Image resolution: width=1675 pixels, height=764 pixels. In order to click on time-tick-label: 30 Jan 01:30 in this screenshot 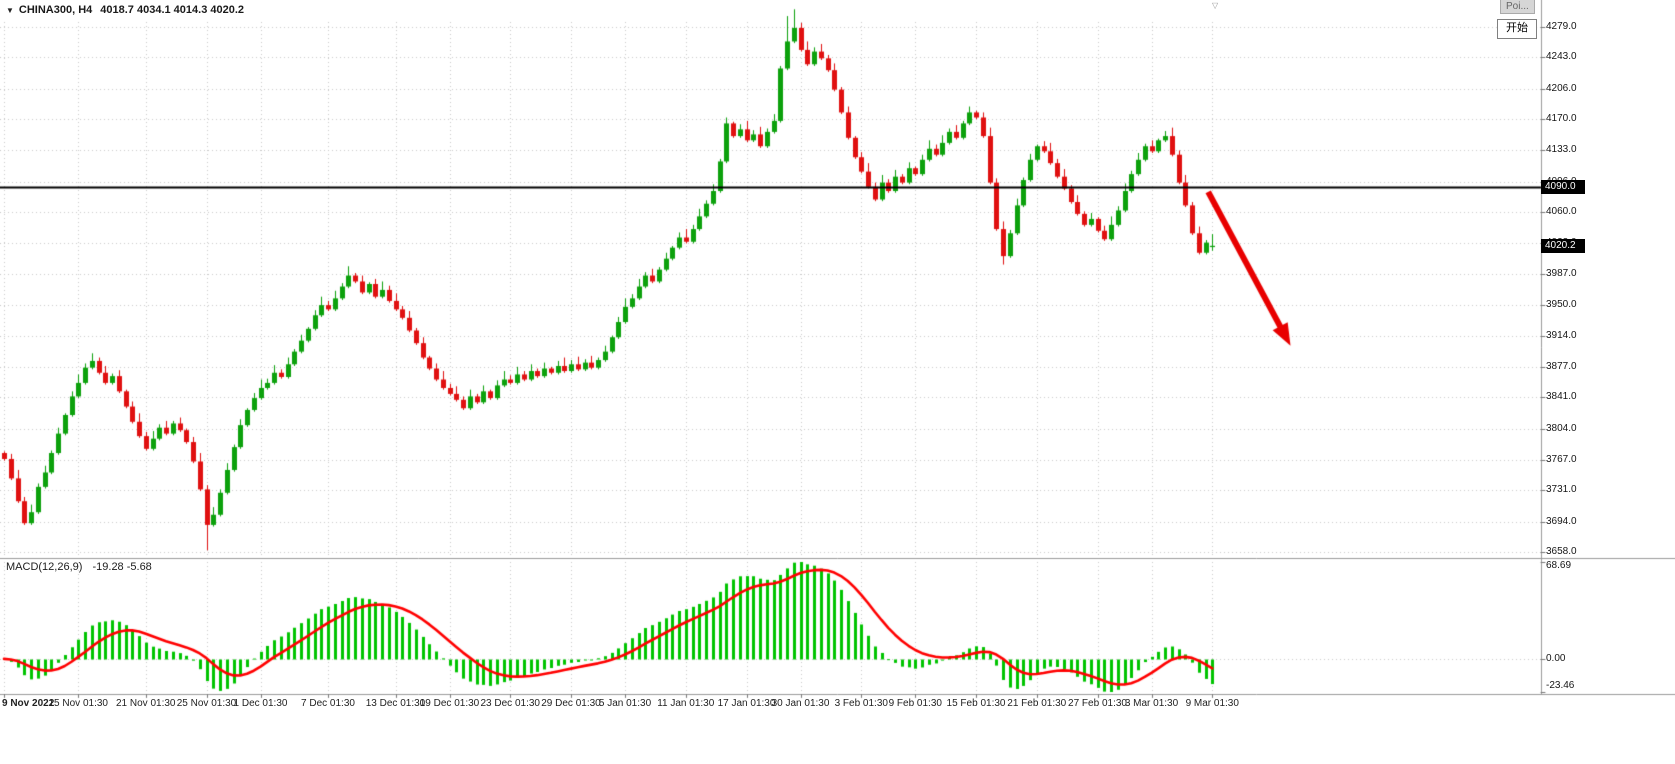, I will do `click(800, 703)`.